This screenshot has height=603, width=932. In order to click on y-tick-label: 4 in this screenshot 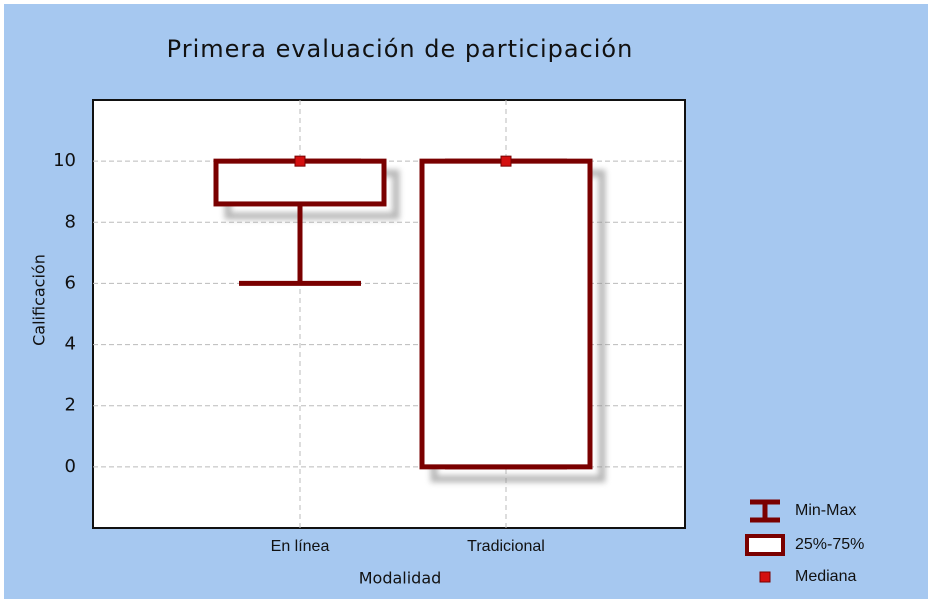, I will do `click(70, 344)`.